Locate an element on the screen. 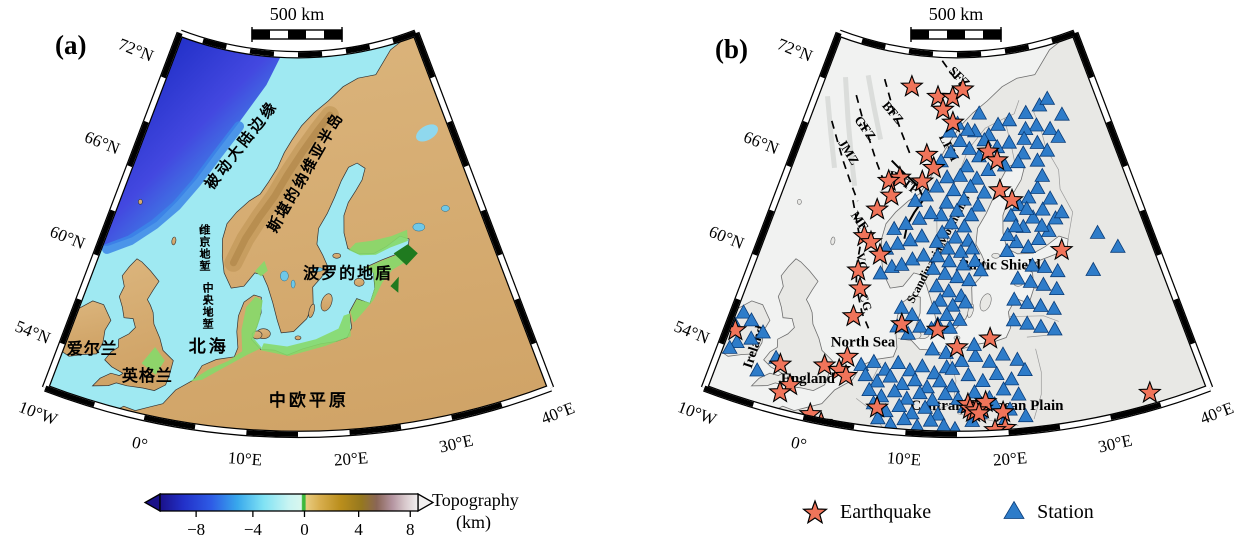  place-label: 爱尔兰 is located at coordinates (92, 348).